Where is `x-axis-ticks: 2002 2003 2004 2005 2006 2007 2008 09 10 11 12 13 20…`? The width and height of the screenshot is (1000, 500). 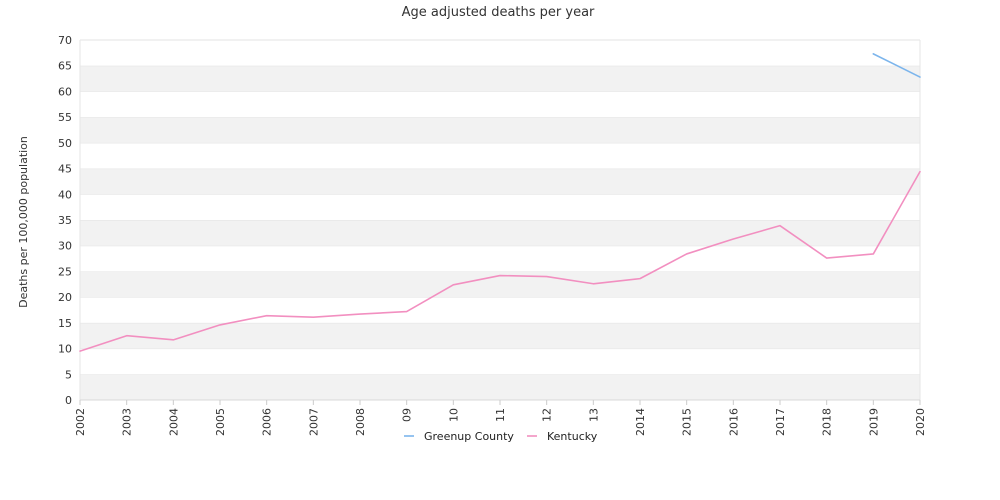
x-axis-ticks: 2002 2003 2004 2005 2006 2007 2008 09 10 11 12 13 20… is located at coordinates (500, 418).